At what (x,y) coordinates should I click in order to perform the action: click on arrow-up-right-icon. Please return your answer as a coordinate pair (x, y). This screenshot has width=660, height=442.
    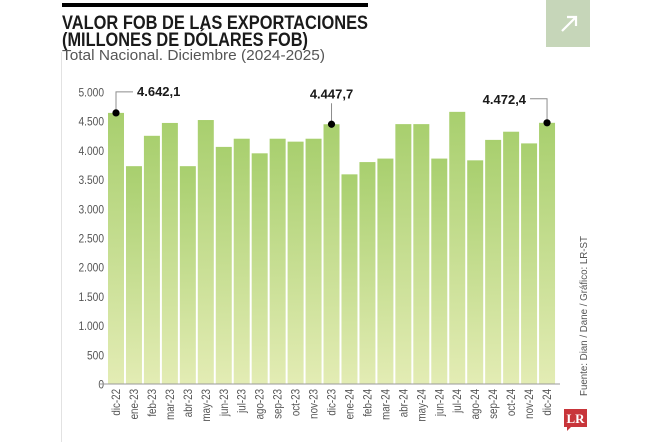
    Looking at the image, I should click on (569, 23).